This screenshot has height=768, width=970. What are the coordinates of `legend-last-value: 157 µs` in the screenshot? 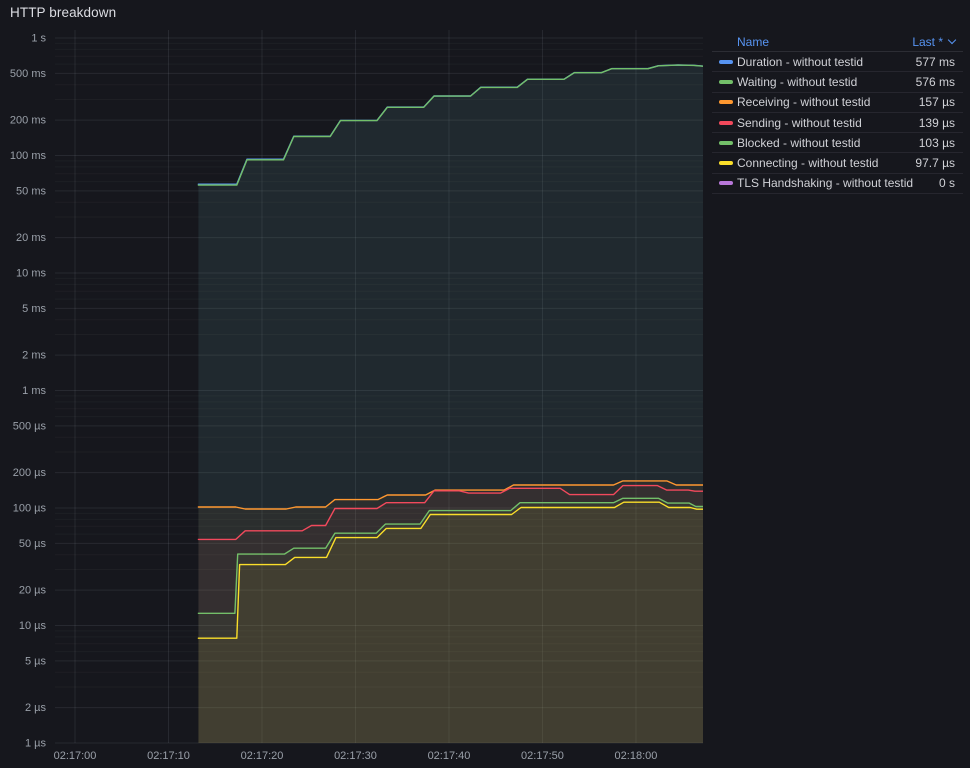 It's located at (936, 102).